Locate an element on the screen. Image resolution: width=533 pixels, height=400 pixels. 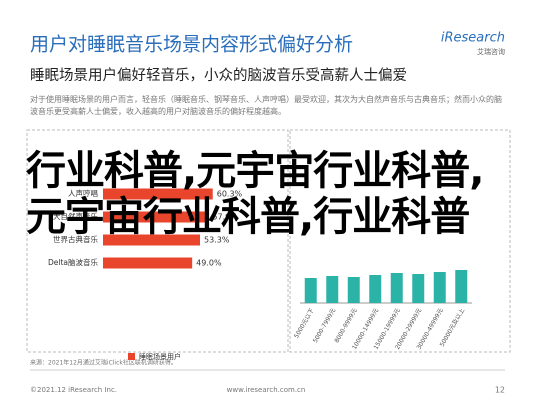
category-label: Delta脑波音乐 is located at coordinates (73, 262).